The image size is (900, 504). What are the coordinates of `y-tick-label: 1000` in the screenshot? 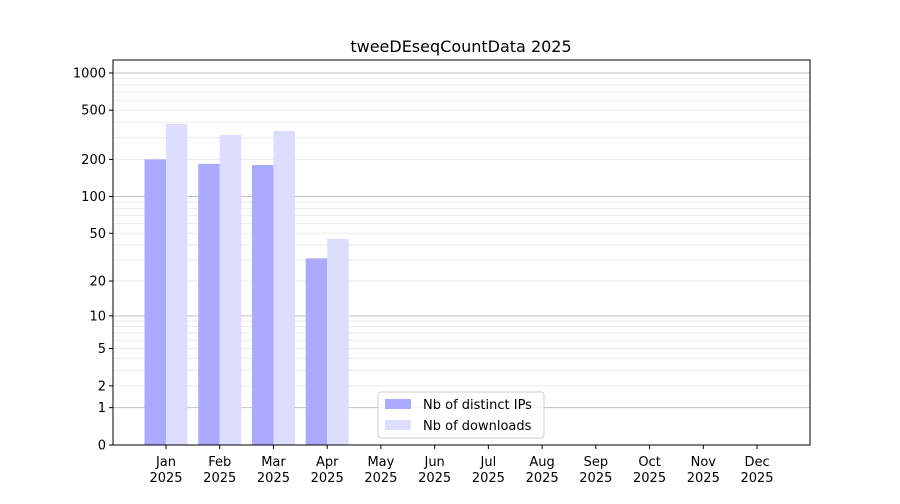 It's located at (89, 73).